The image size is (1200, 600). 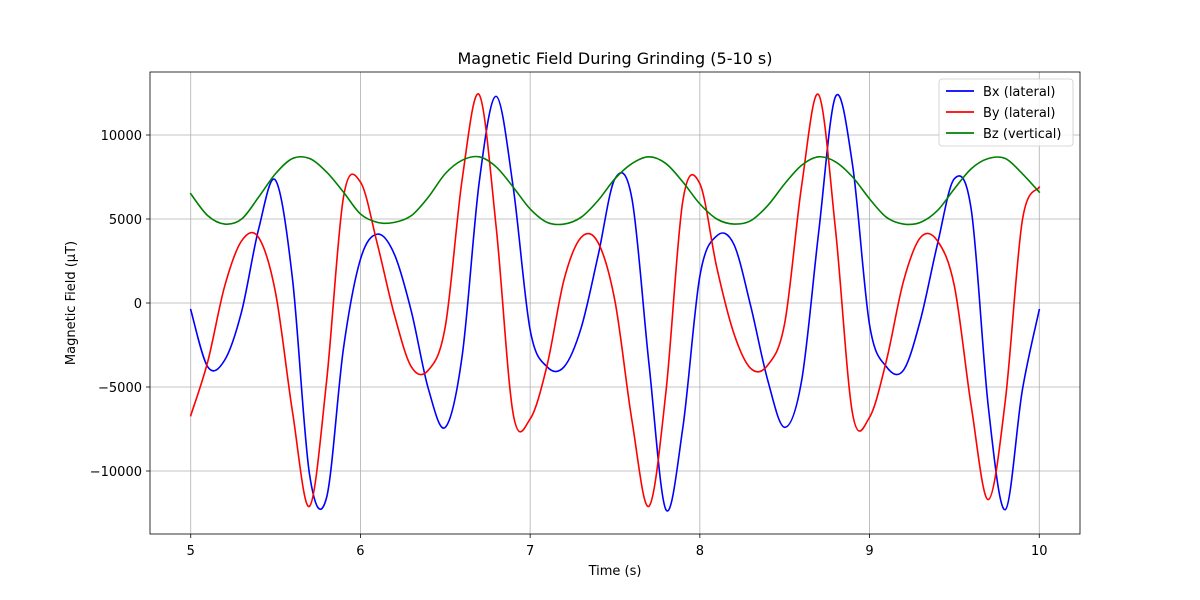 I want to click on x-tick-label: 5, so click(x=191, y=551).